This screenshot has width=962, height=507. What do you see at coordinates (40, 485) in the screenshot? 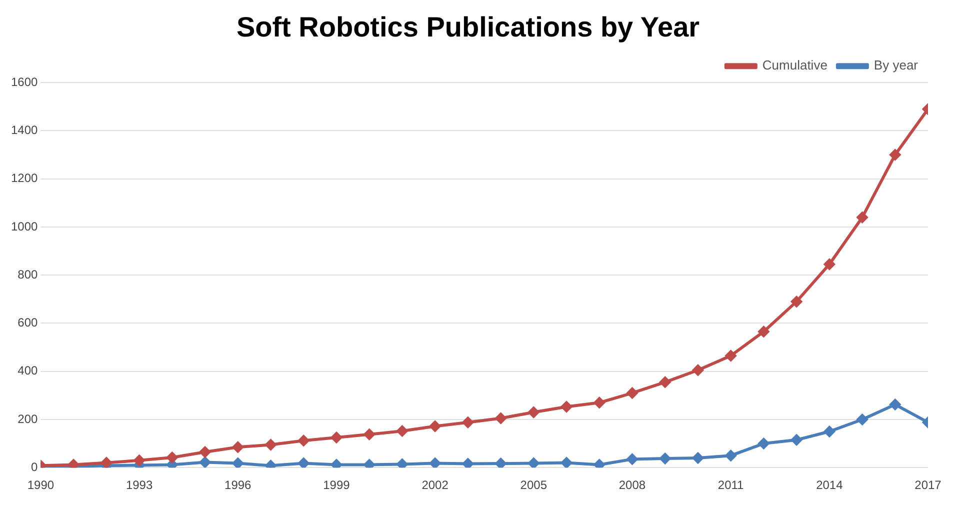
I see `x-tick-label: 1990` at bounding box center [40, 485].